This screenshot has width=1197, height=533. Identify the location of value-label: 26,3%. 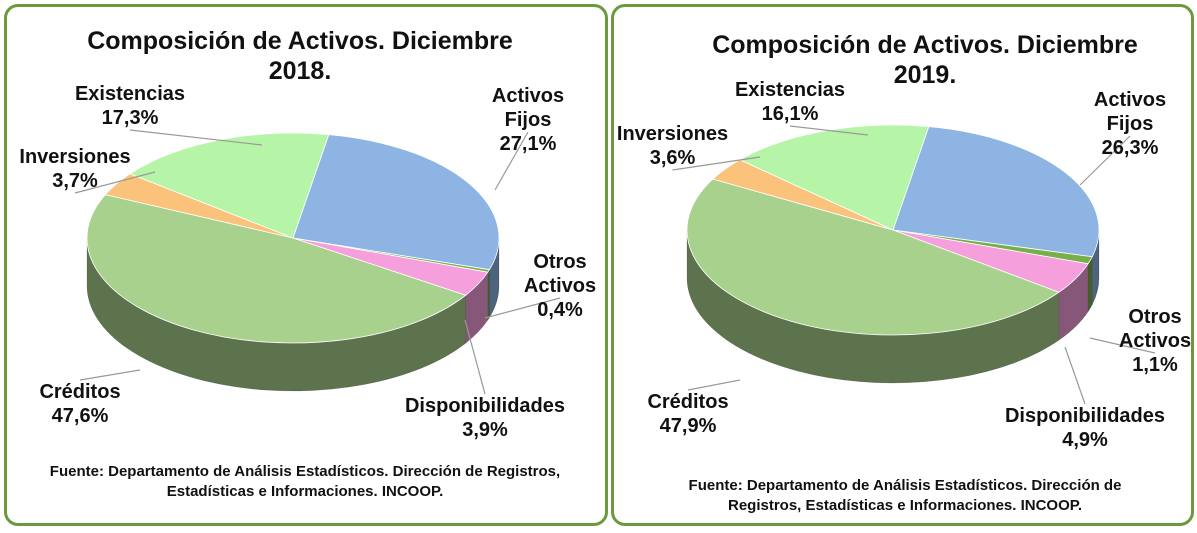
(1130, 148).